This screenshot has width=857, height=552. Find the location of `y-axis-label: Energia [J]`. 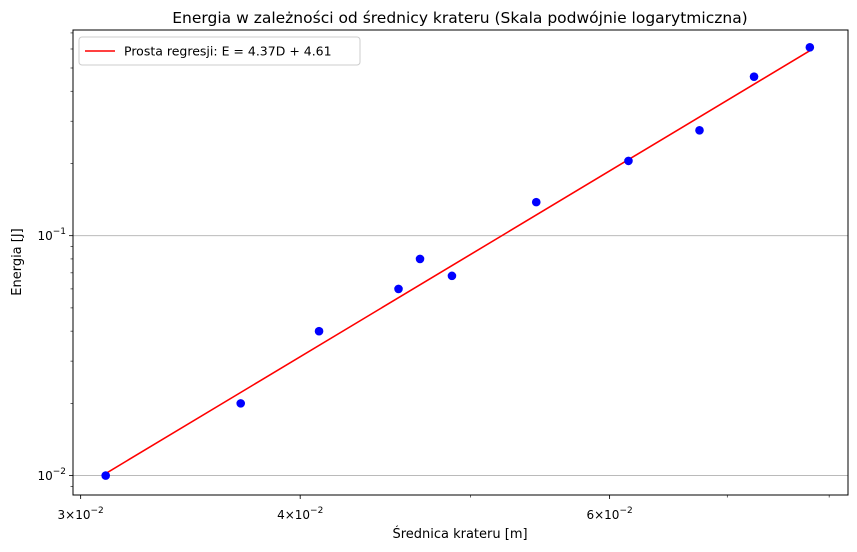

y-axis-label: Energia [J] is located at coordinates (17, 262).